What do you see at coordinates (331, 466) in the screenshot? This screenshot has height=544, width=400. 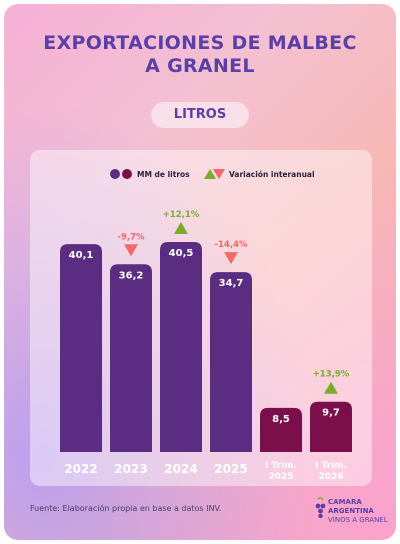 I see `category-label-5-line1: I Trim.` at bounding box center [331, 466].